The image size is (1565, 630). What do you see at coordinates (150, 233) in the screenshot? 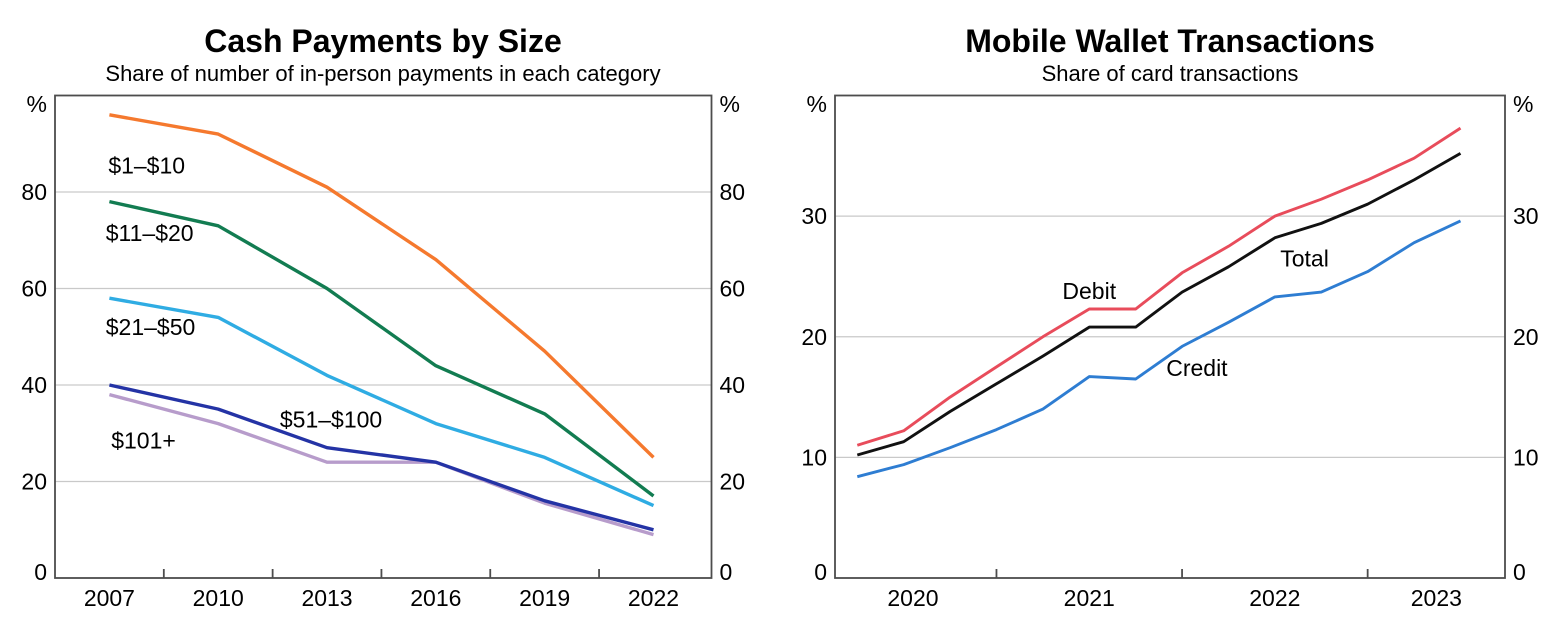
I see `series-label-1: $11–$20` at bounding box center [150, 233].